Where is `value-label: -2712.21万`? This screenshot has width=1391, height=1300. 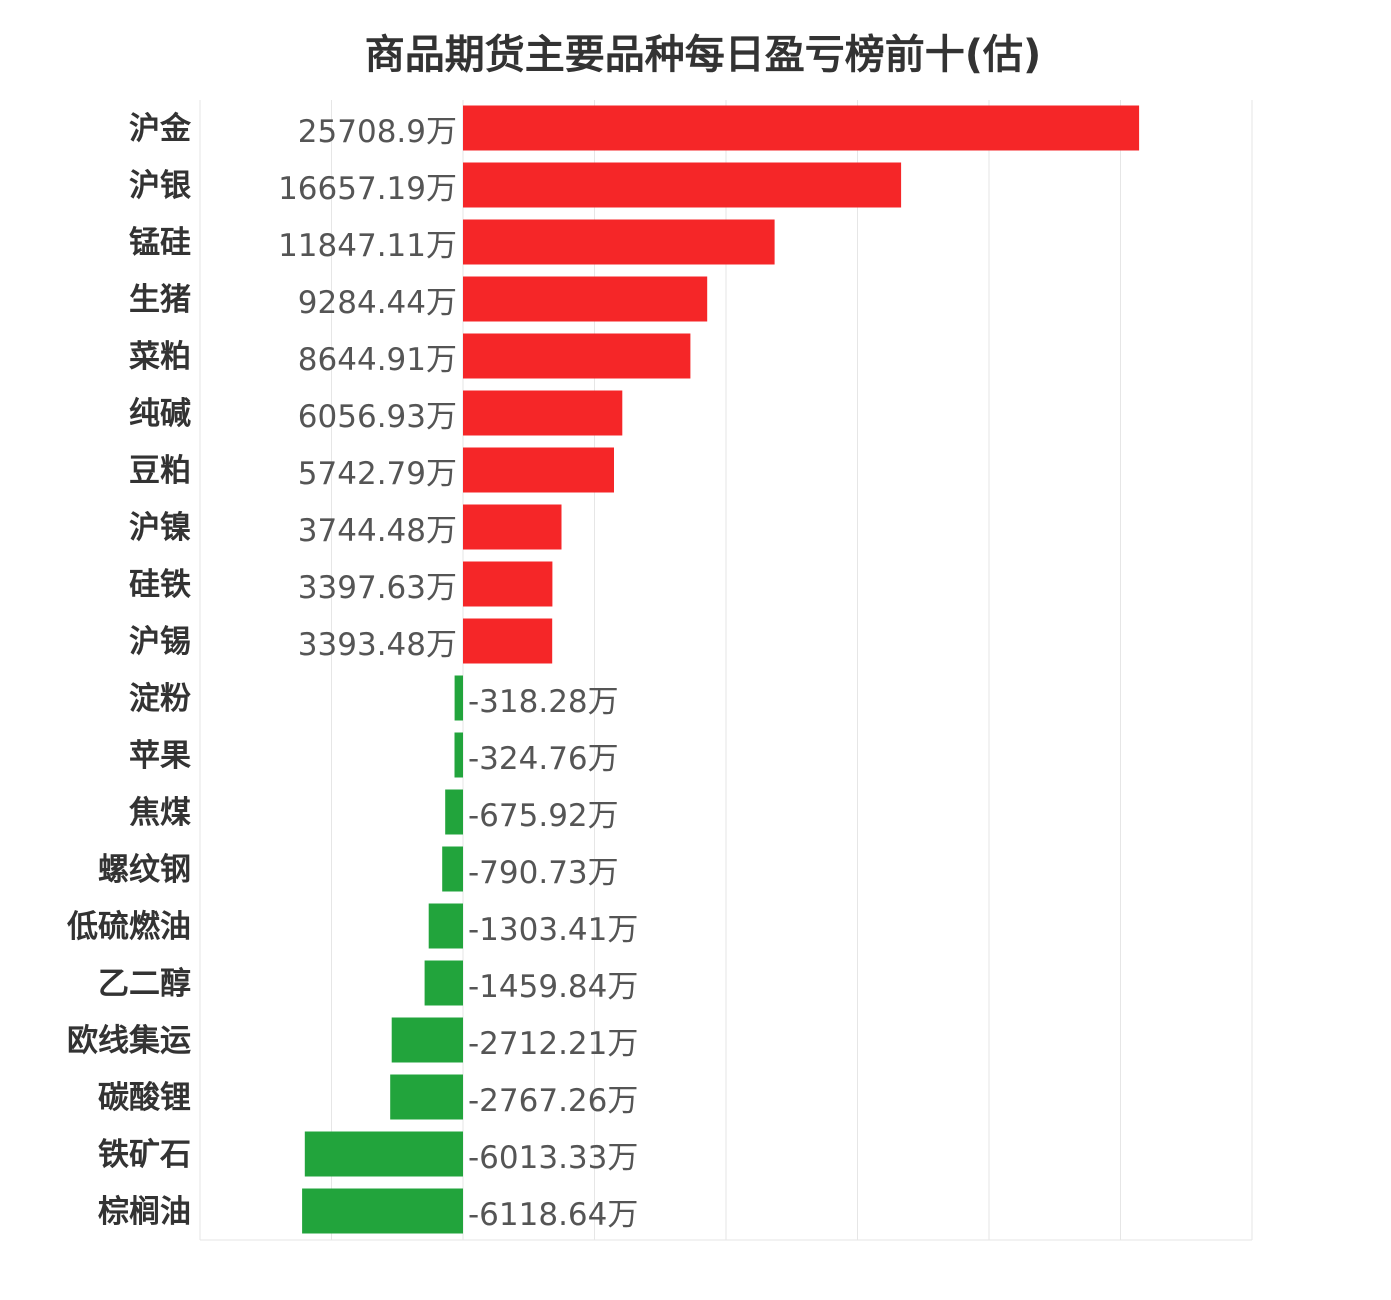
value-label: -2712.21万 is located at coordinates (553, 1044).